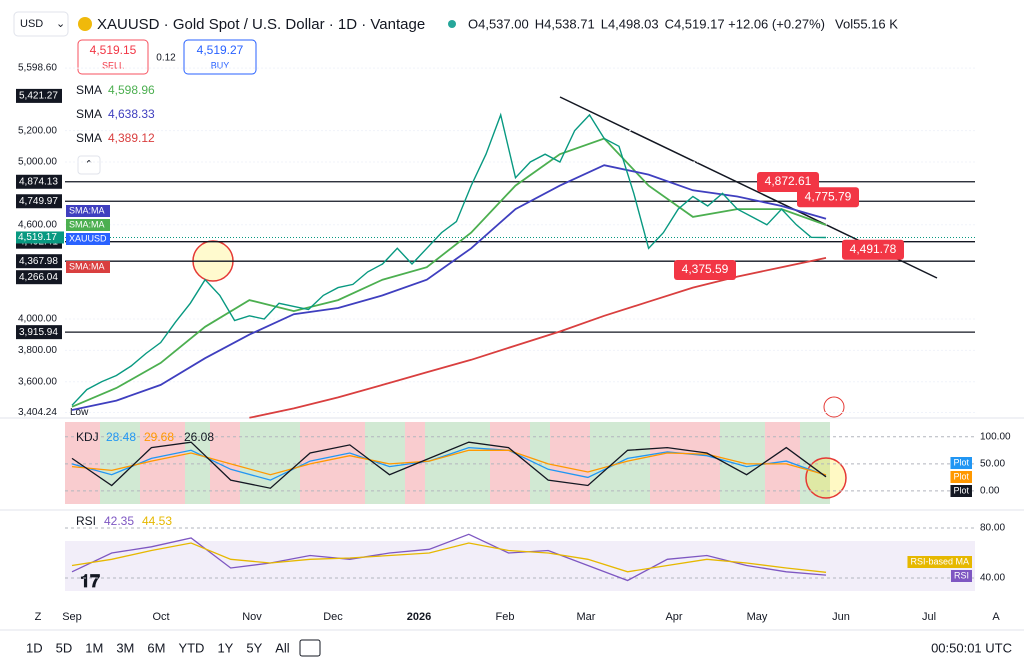  What do you see at coordinates (220, 50) in the screenshot?
I see `buy-price: 4,519.27` at bounding box center [220, 50].